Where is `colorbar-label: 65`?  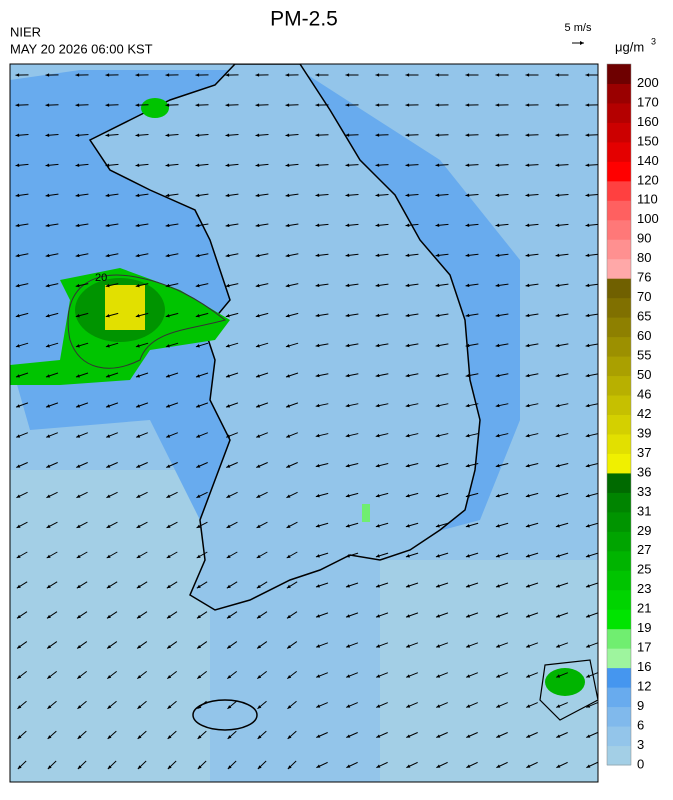 colorbar-label: 65 is located at coordinates (644, 316).